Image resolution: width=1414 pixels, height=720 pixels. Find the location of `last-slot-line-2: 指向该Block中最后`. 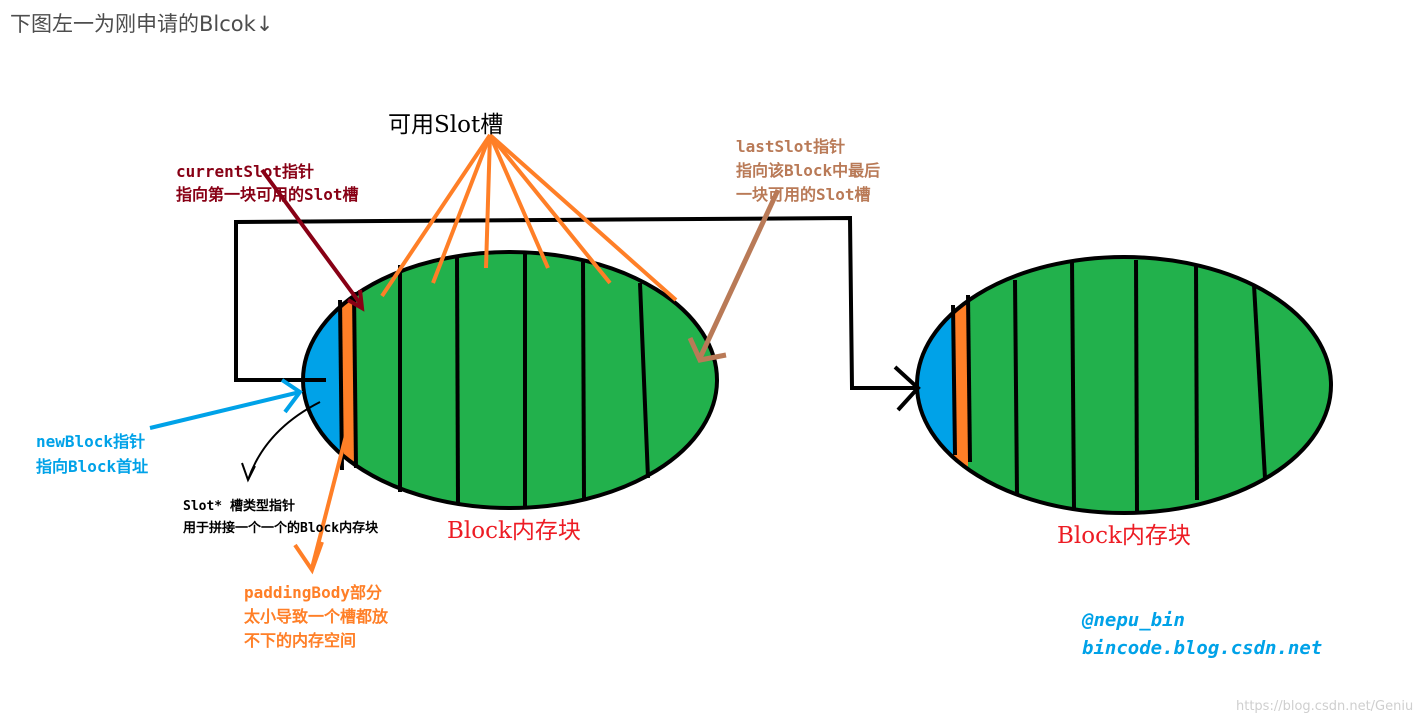

last-slot-line-2: 指向该Block中最后 is located at coordinates (808, 170).